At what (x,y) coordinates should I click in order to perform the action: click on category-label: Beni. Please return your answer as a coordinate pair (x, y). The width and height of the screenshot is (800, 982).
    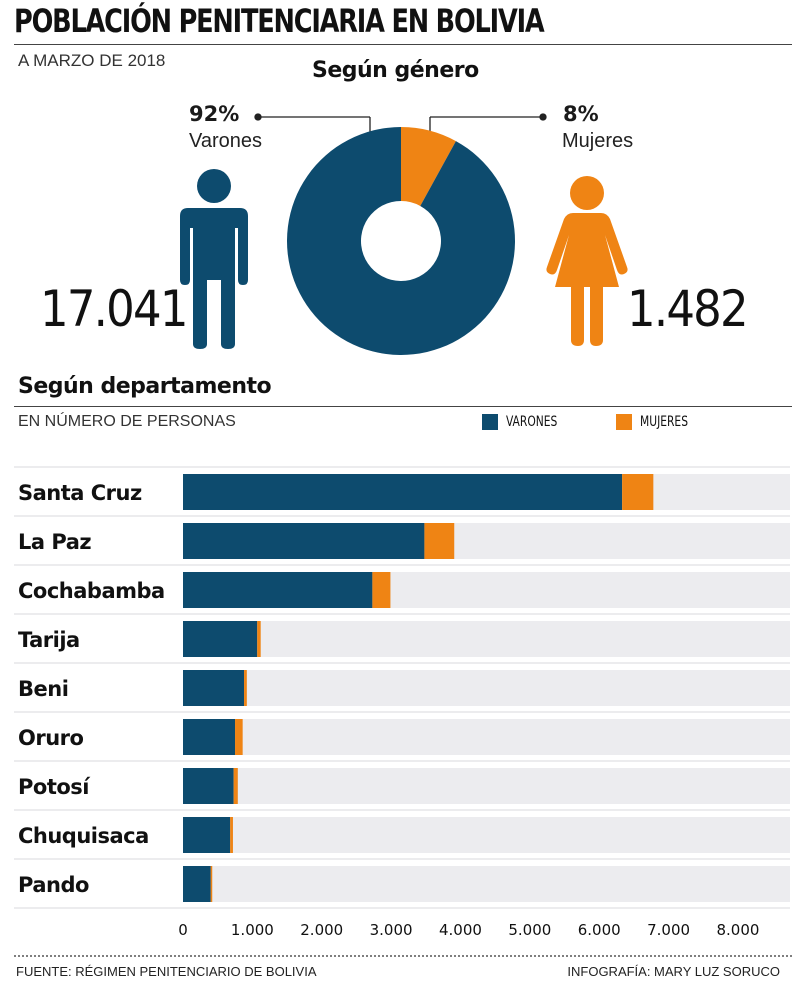
    Looking at the image, I should click on (43, 689).